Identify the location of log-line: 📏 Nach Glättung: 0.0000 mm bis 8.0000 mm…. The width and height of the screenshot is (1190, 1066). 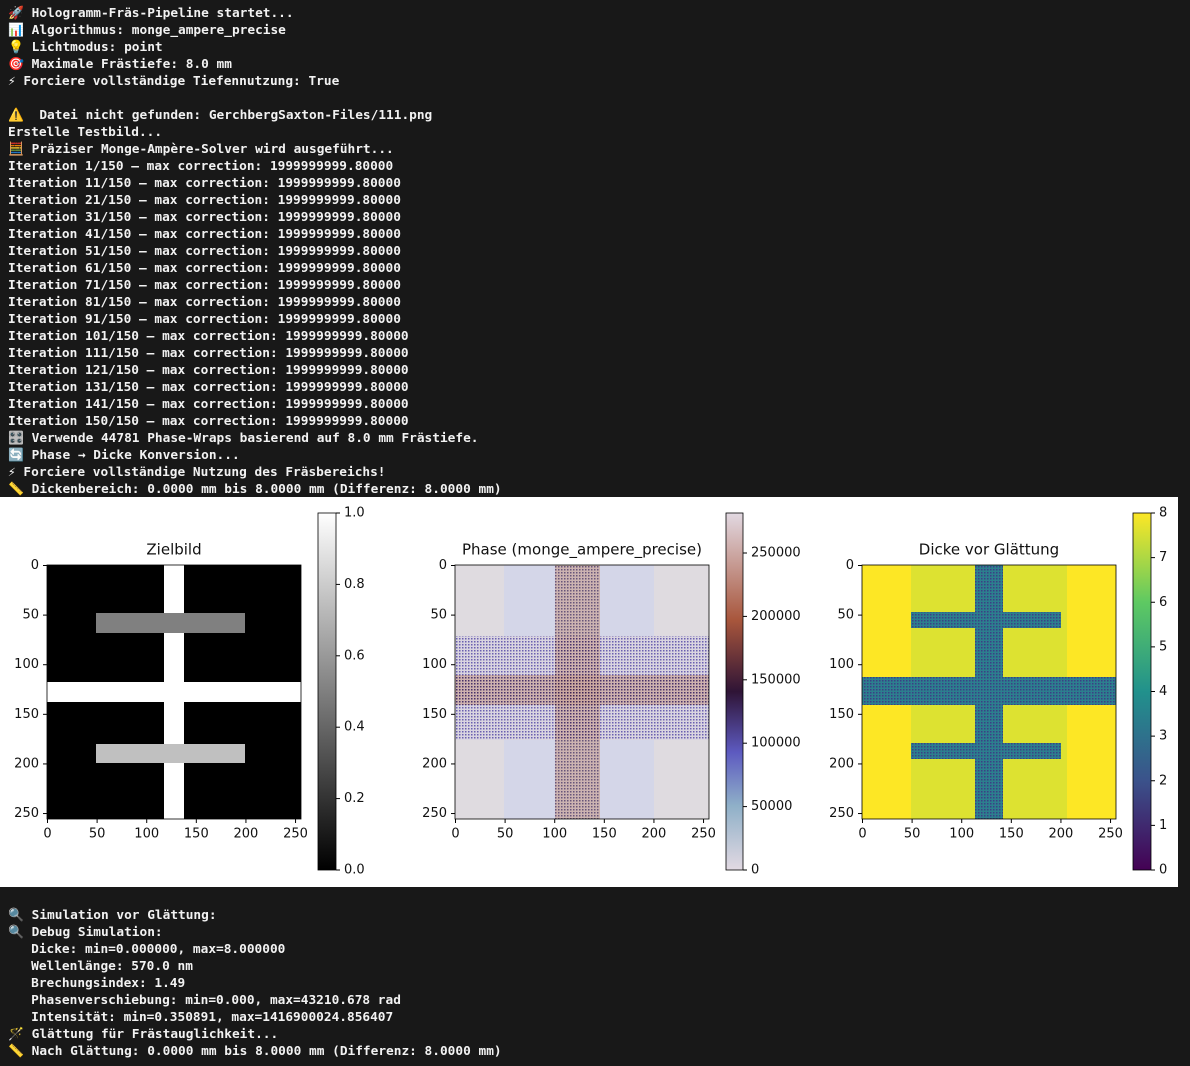
(255, 1051).